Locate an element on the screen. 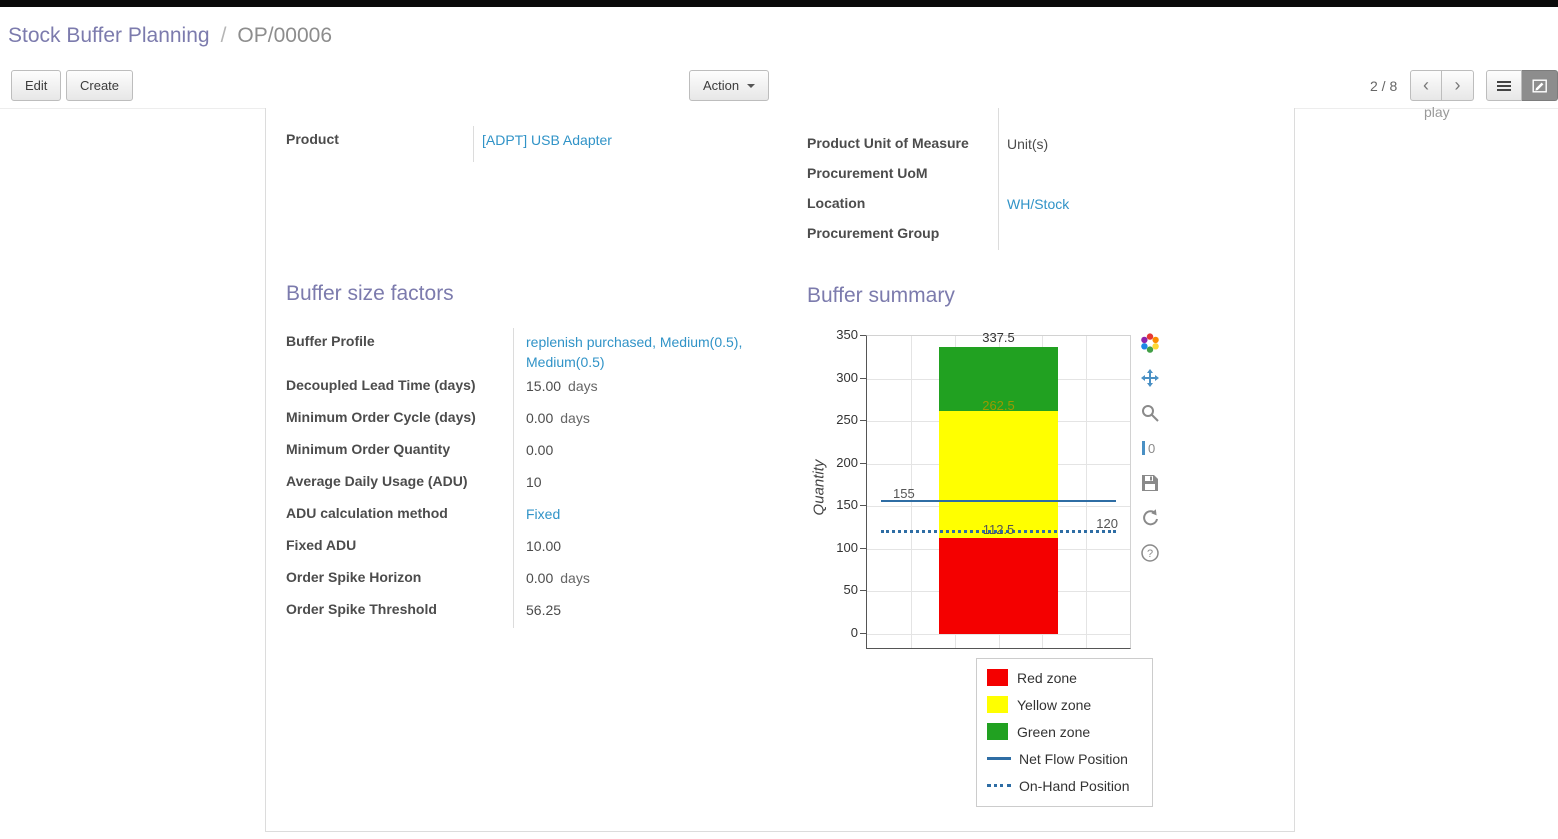 This screenshot has width=1558, height=839. legend-item: On-Hand Position is located at coordinates (1064, 785).